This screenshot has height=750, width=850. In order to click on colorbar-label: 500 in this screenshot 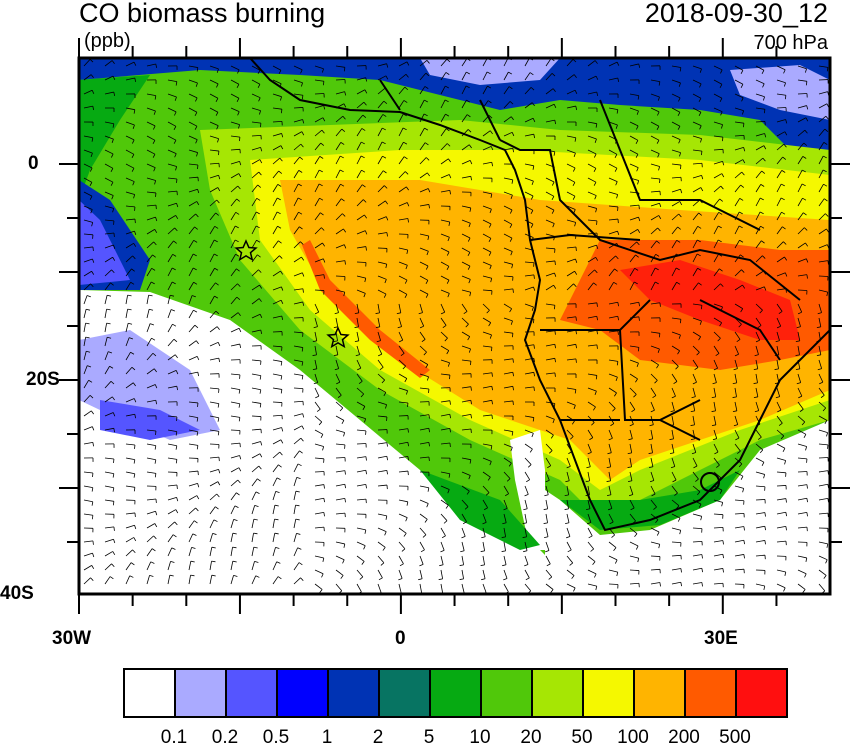, I will do `click(735, 737)`.